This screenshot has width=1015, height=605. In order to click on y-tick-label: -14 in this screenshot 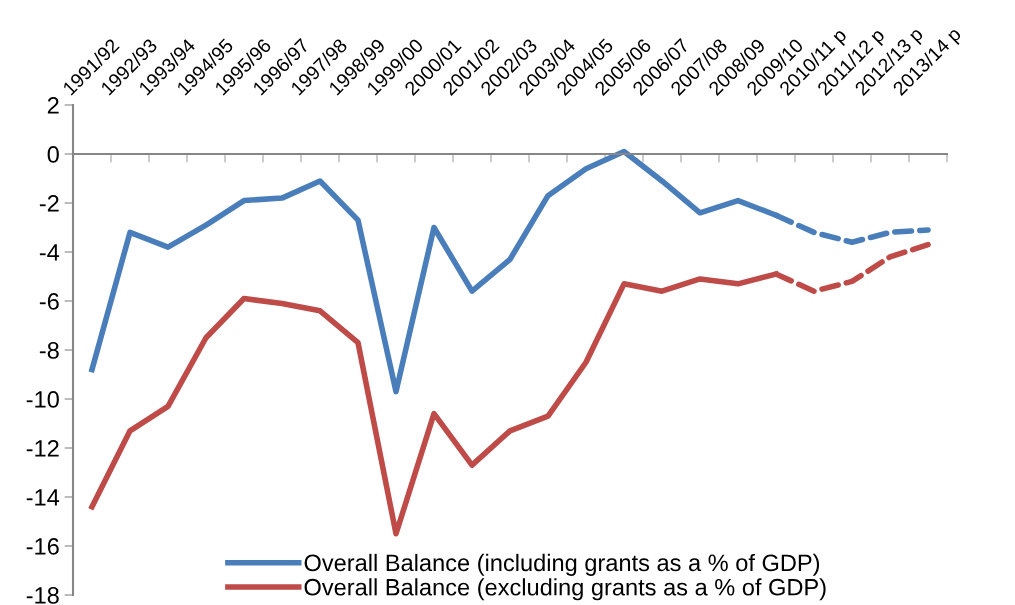, I will do `click(43, 497)`.